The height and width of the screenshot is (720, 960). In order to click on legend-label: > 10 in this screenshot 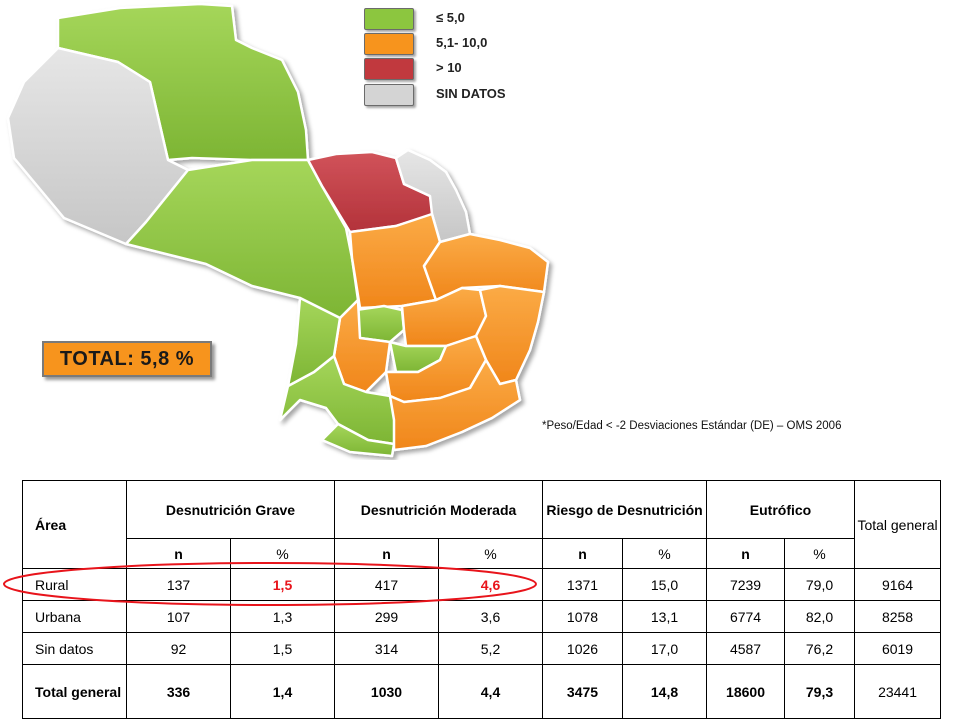, I will do `click(449, 67)`.